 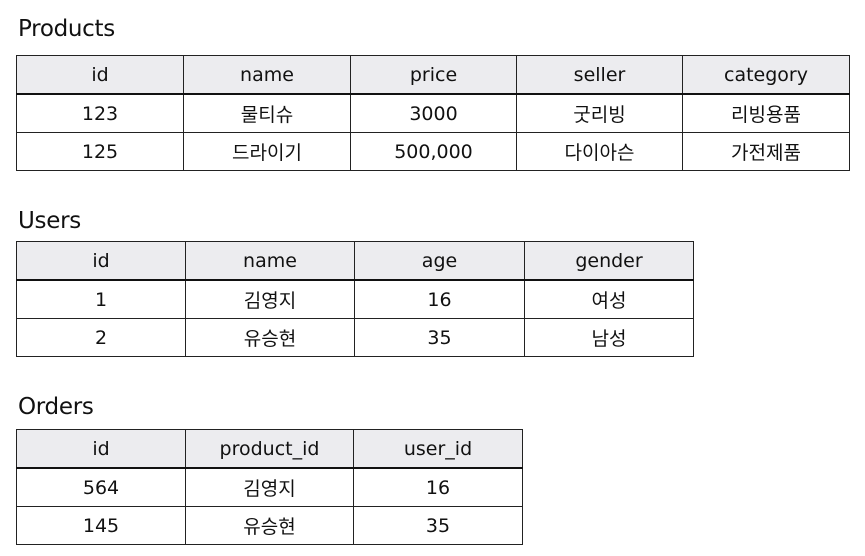 I want to click on column-header-product-id: product_id, so click(x=269, y=449).